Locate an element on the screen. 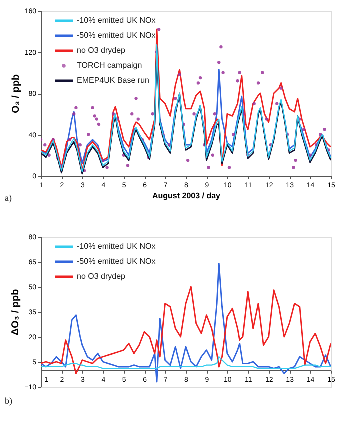 Image resolution: width=349 pixels, height=423 pixels. x-axis-title: August 2003 / day is located at coordinates (187, 196).